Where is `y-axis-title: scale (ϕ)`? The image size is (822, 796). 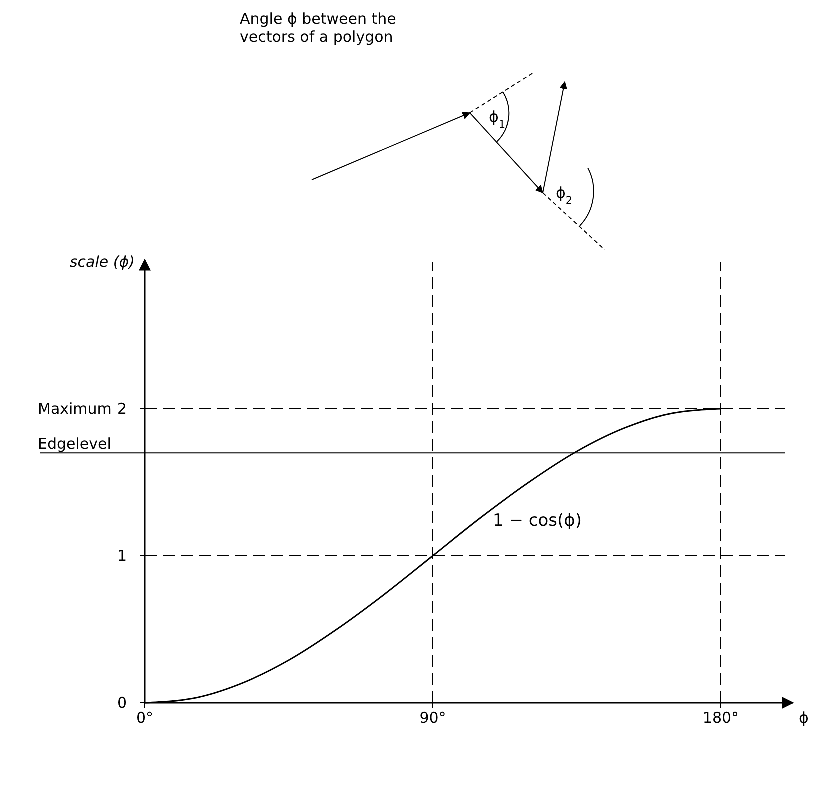 y-axis-title: scale (ϕ) is located at coordinates (102, 262).